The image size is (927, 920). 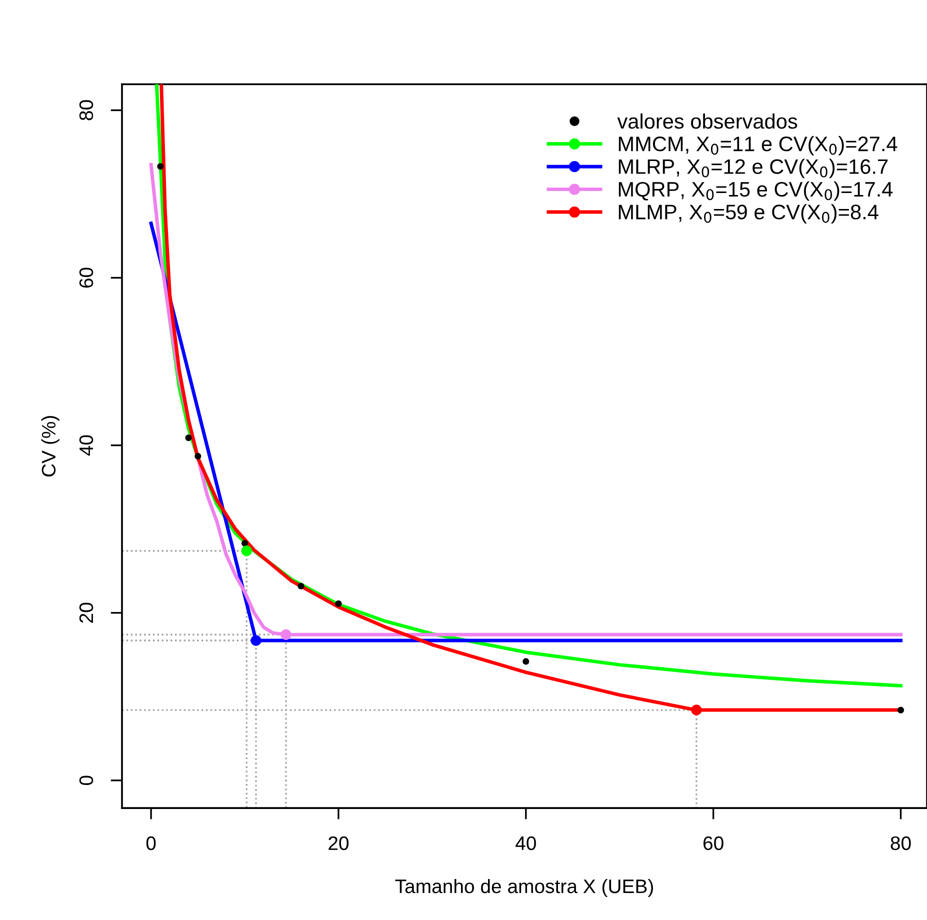 I want to click on x-axis-title: Tamanho de amostra X (UEB), so click(x=524, y=888).